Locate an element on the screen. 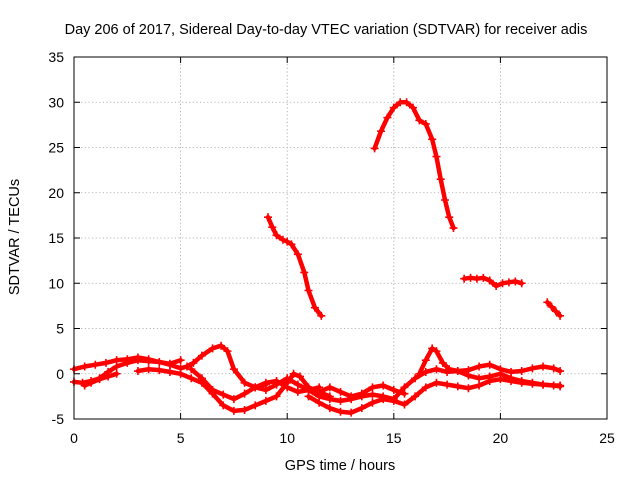  y-tick-label: 30 is located at coordinates (56, 102).